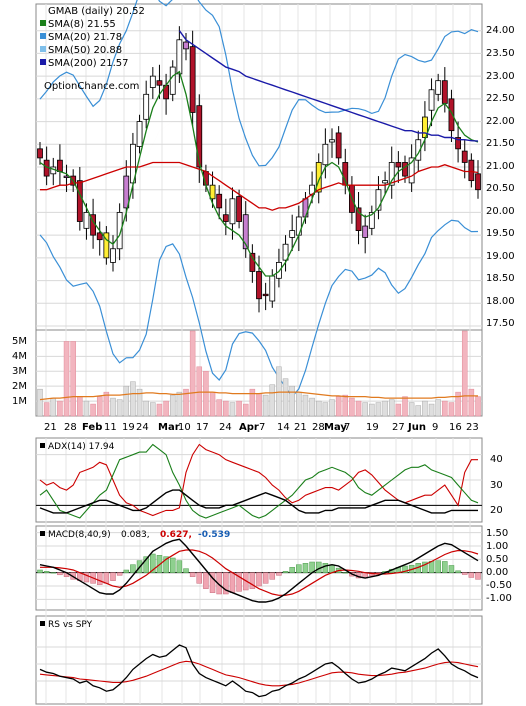  I want to click on sma200-line, so click(328, 86).